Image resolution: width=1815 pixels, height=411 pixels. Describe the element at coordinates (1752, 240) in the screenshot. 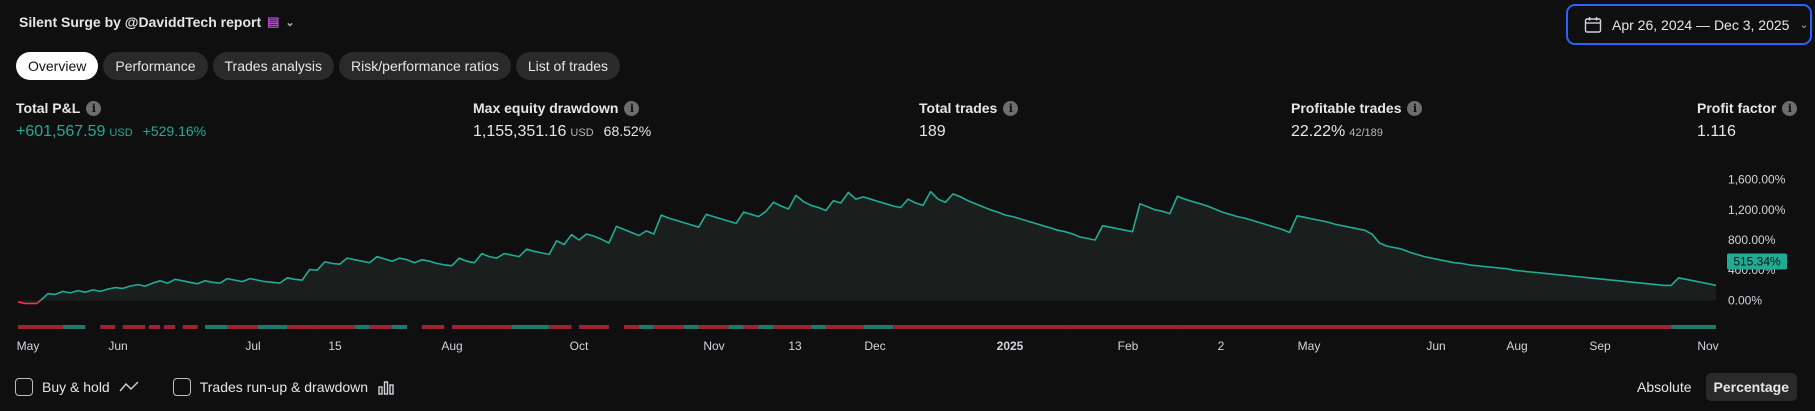

I see `y-axis-tick: 800.00%` at that location.